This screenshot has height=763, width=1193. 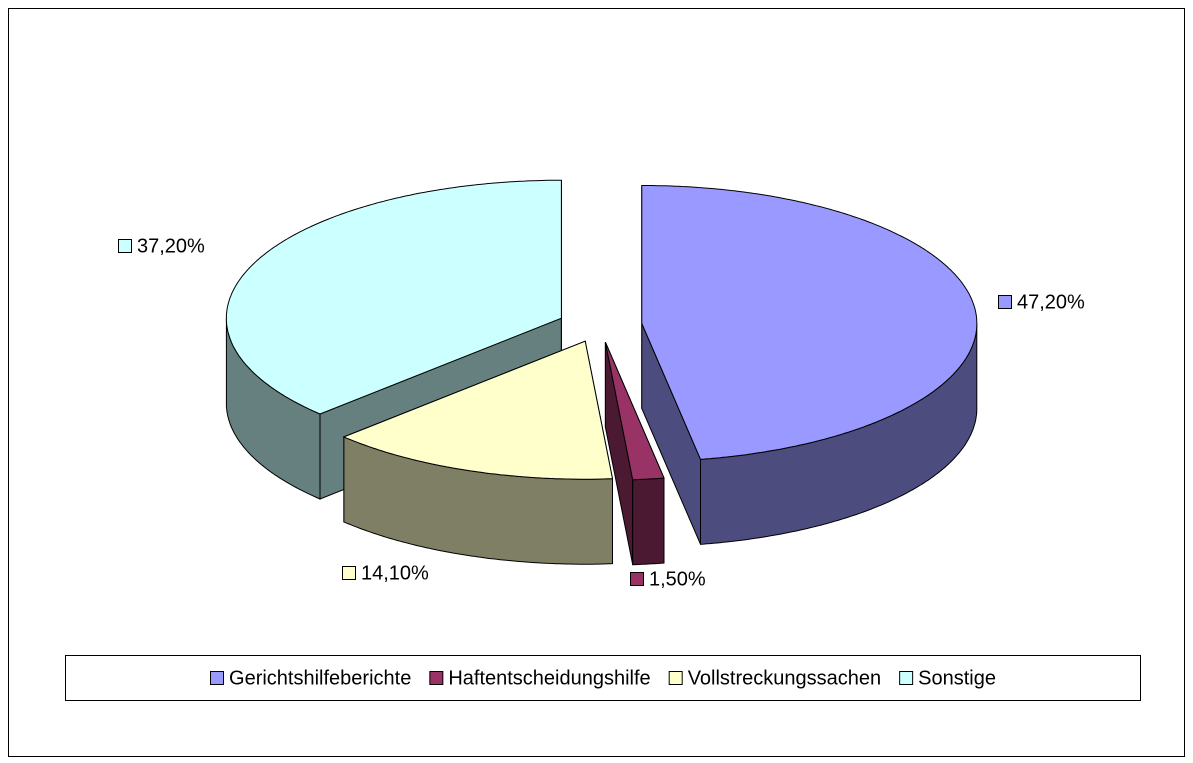 What do you see at coordinates (171, 246) in the screenshot?
I see `data-label: 37,20%` at bounding box center [171, 246].